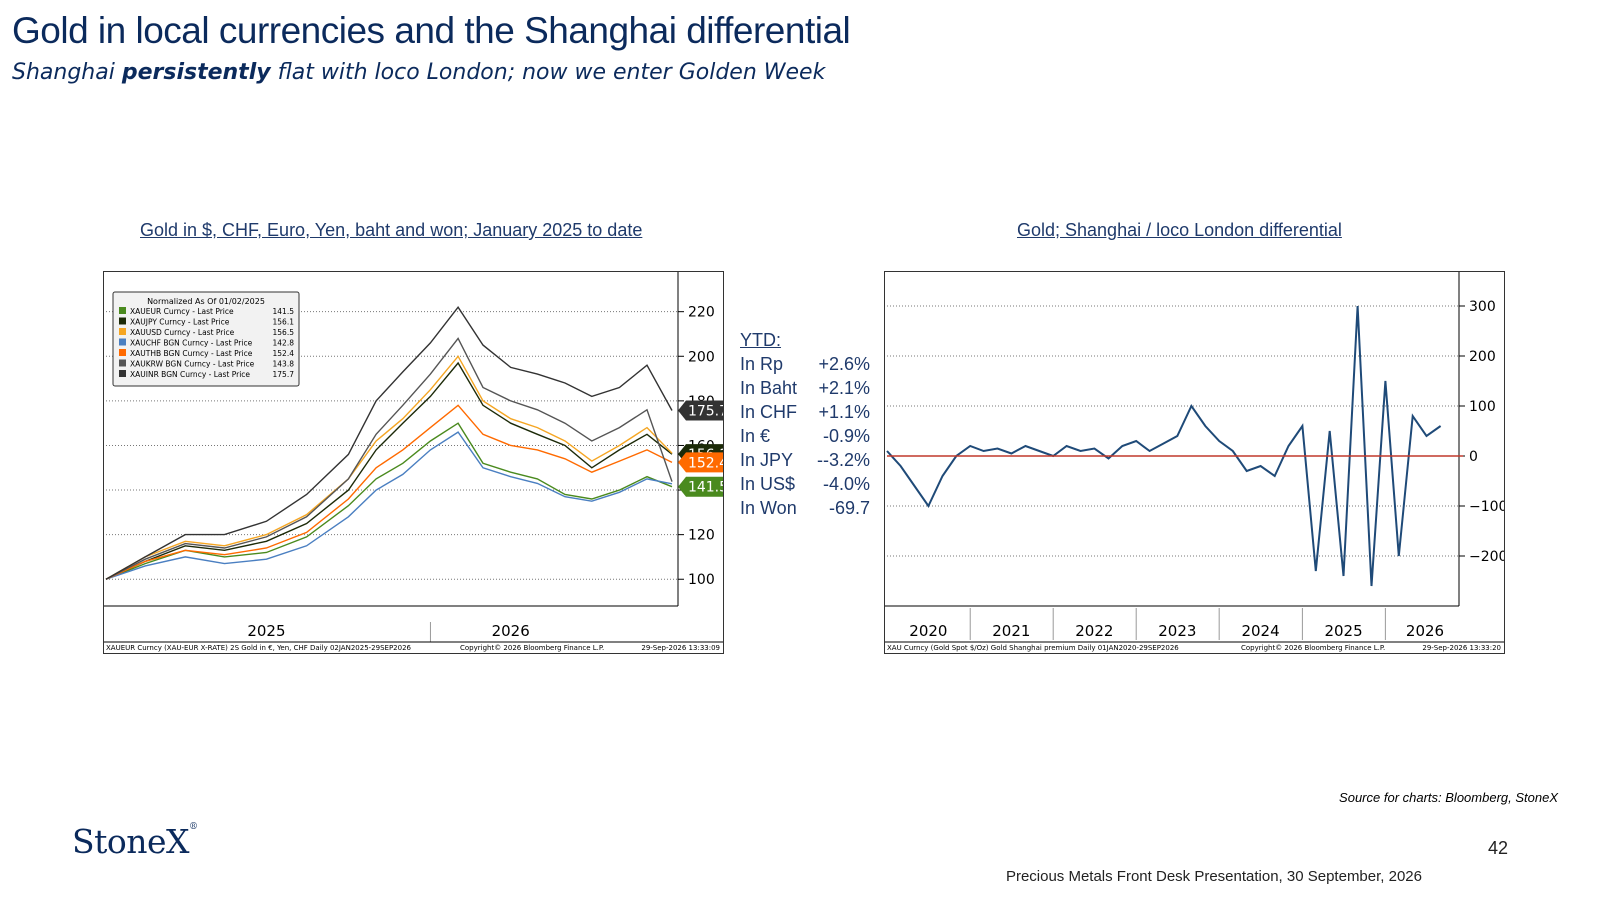 The width and height of the screenshot is (1600, 900). What do you see at coordinates (1461, 648) in the screenshot?
I see `chart-footer-timestamp: 29-Sep-2026 13:33:20` at bounding box center [1461, 648].